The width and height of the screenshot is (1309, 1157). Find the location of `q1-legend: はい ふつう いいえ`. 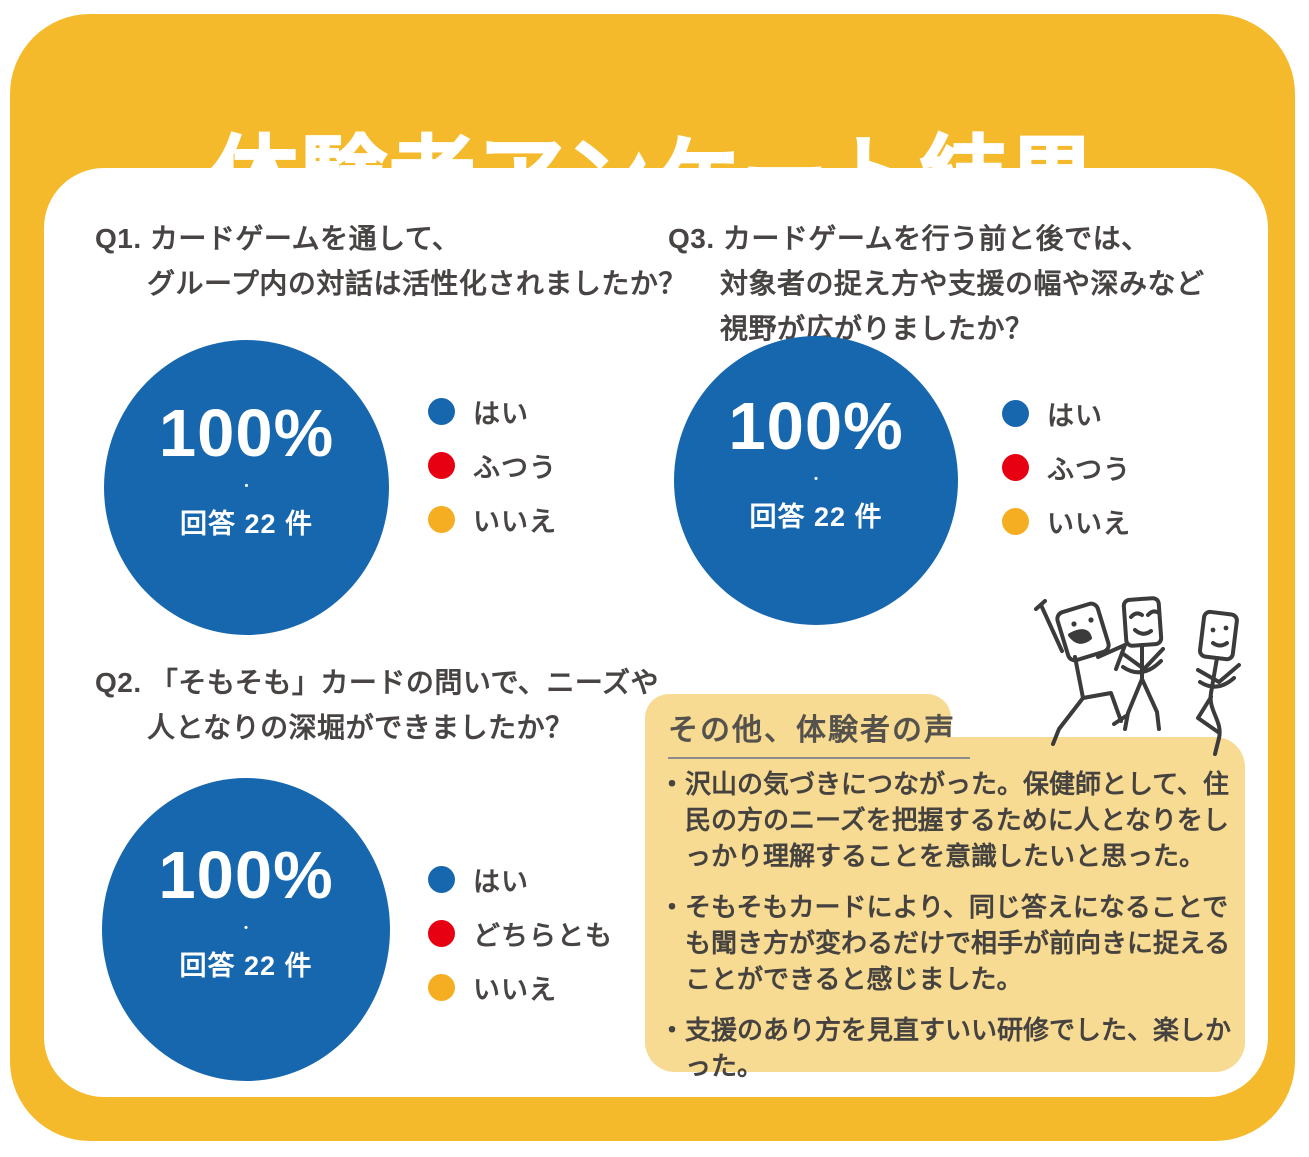

q1-legend: はい ふつう いいえ is located at coordinates (492, 465).